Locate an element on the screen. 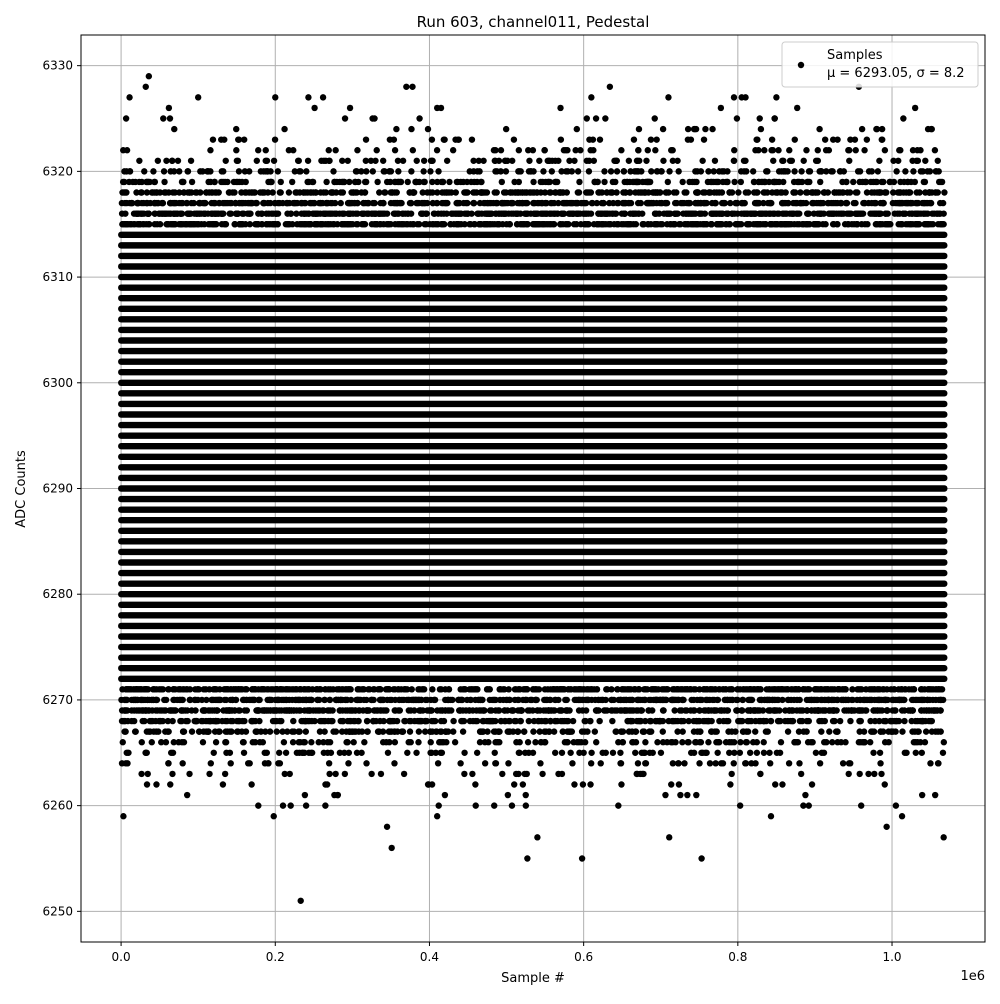 The height and width of the screenshot is (1004, 1000). sample-level-band is located at coordinates (533, 467).